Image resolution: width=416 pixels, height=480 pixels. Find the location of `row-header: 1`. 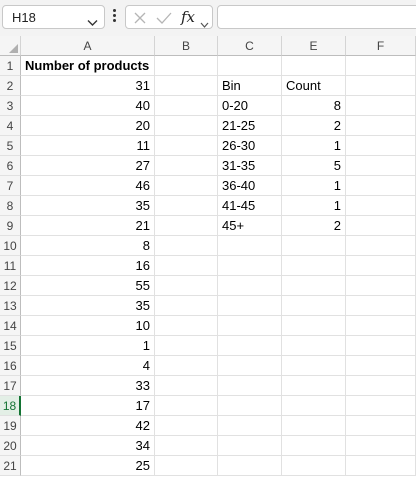

row-header: 1 is located at coordinates (10, 66).